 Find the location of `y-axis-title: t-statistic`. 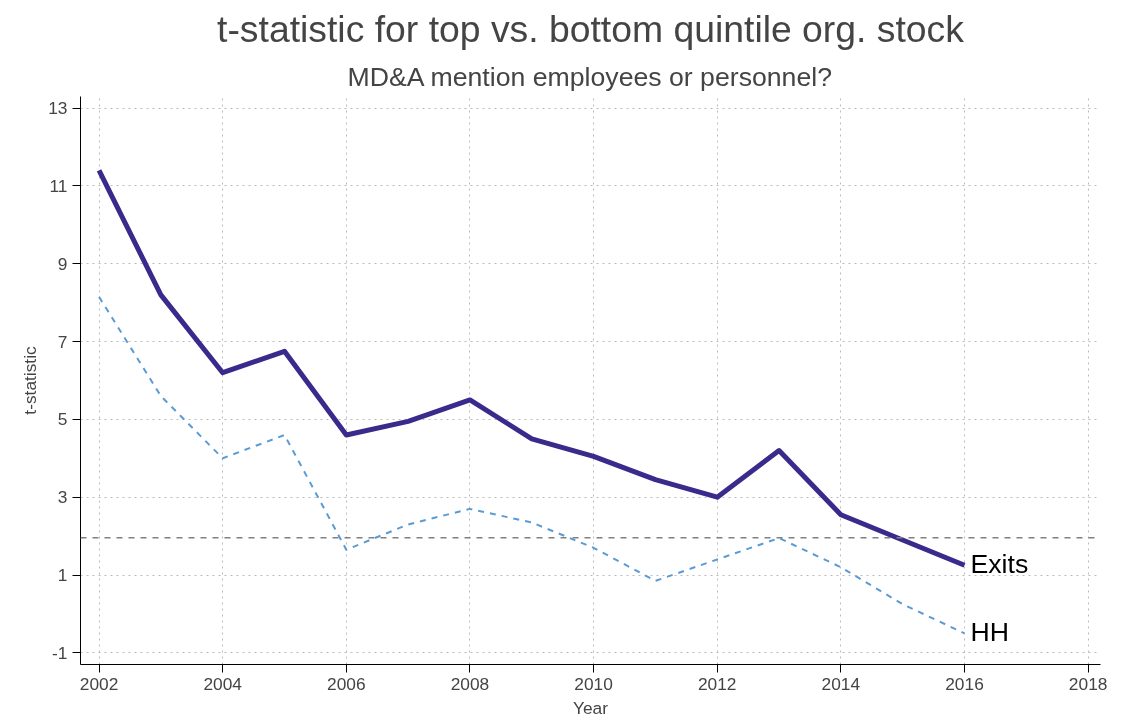

y-axis-title: t-statistic is located at coordinates (30, 380).